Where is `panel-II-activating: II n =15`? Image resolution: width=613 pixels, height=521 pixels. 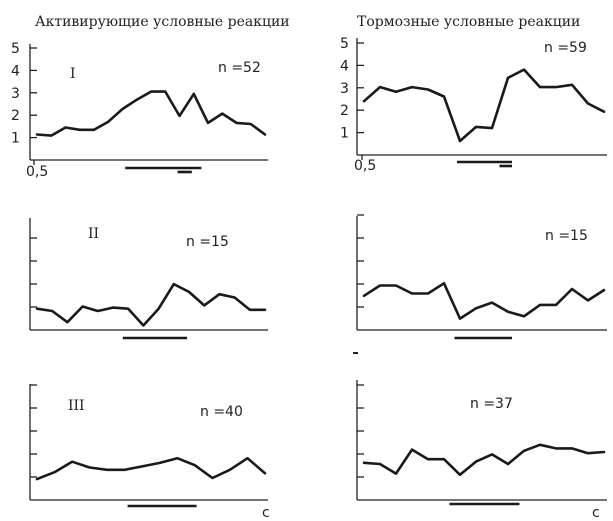
panel-II-activating: II n =15 is located at coordinates (148, 279).